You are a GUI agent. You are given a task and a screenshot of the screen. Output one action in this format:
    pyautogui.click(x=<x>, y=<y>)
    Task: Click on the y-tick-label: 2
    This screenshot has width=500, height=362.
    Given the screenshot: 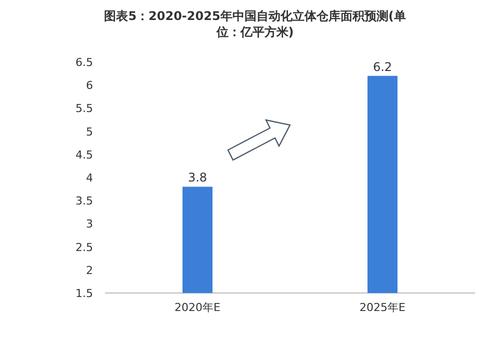 What is the action you would take?
    pyautogui.click(x=89, y=270)
    